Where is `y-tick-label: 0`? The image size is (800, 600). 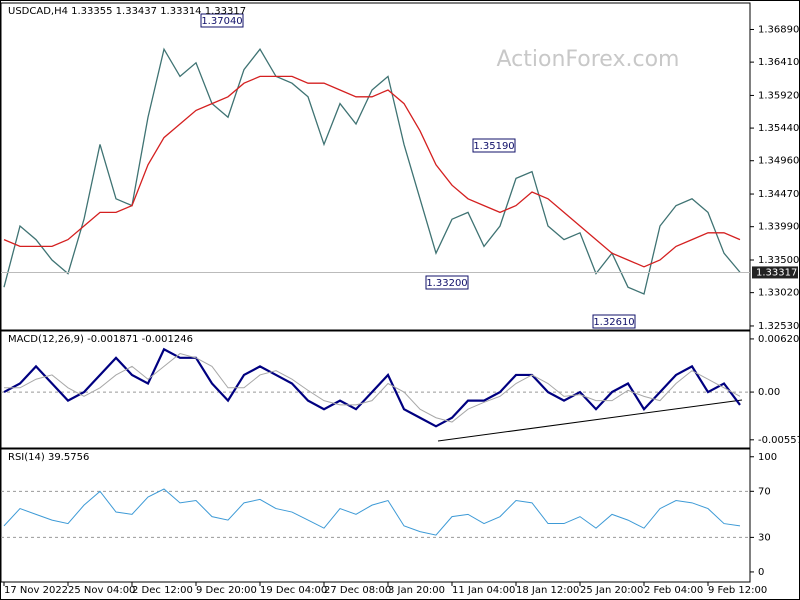
y-tick-label: 0 is located at coordinates (761, 572).